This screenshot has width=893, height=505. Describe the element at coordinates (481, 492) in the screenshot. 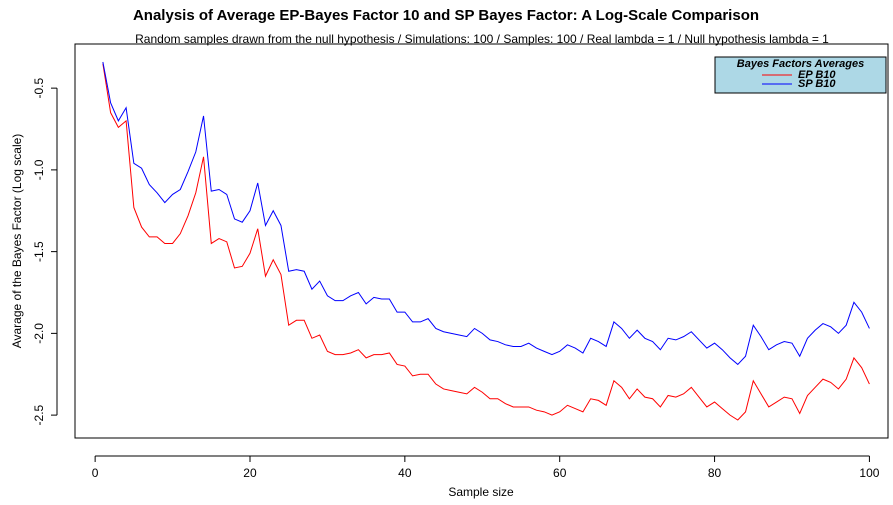

I see `x-axis-label: Sample size` at that location.